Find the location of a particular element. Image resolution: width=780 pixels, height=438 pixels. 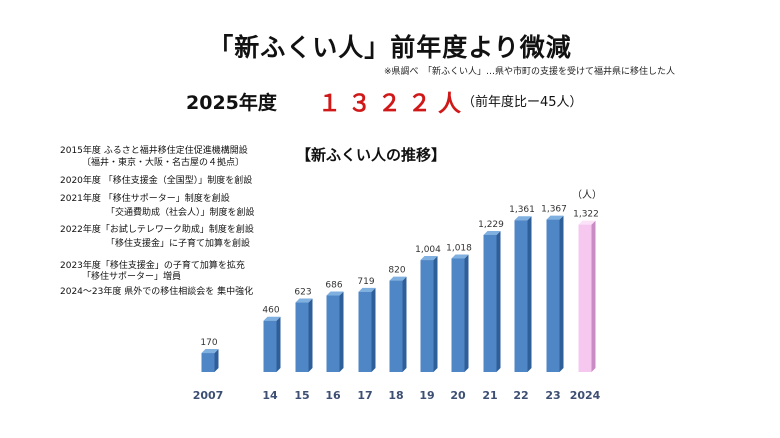

x-tick-label: 23 is located at coordinates (552, 395).